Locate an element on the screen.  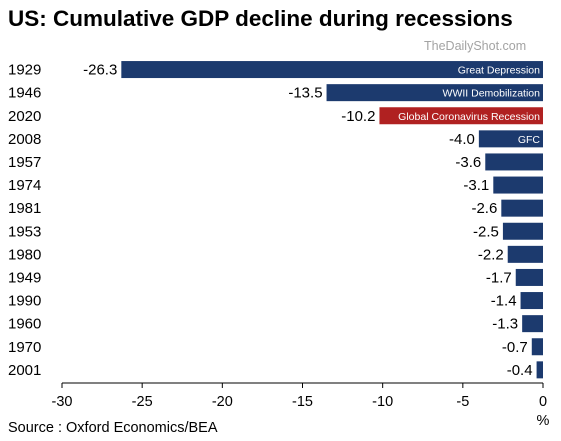
source-note: Source : Oxford Economics/BEA is located at coordinates (113, 428).